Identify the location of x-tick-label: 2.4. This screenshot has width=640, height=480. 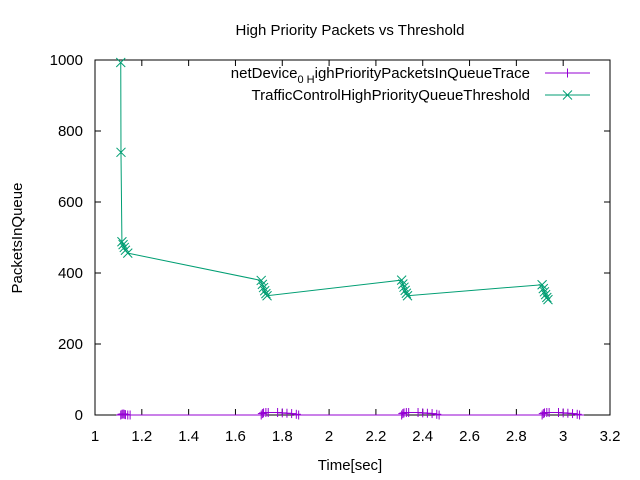
(422, 436).